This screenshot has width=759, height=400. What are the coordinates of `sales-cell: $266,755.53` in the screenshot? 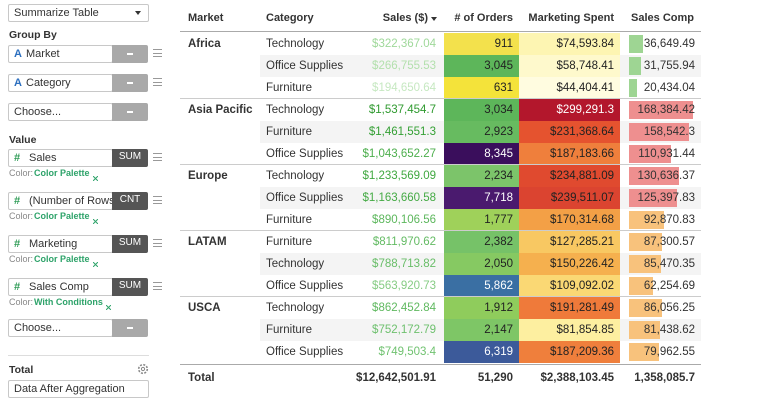 It's located at (404, 66).